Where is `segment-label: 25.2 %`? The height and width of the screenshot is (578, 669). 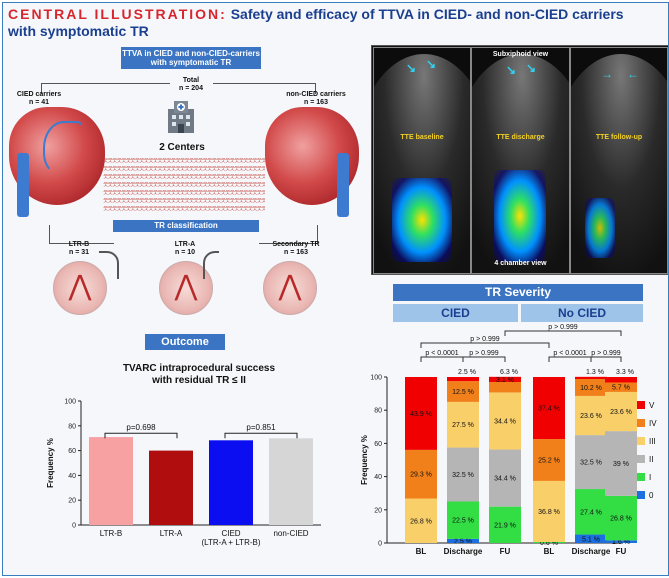 segment-label: 25.2 % is located at coordinates (549, 461).